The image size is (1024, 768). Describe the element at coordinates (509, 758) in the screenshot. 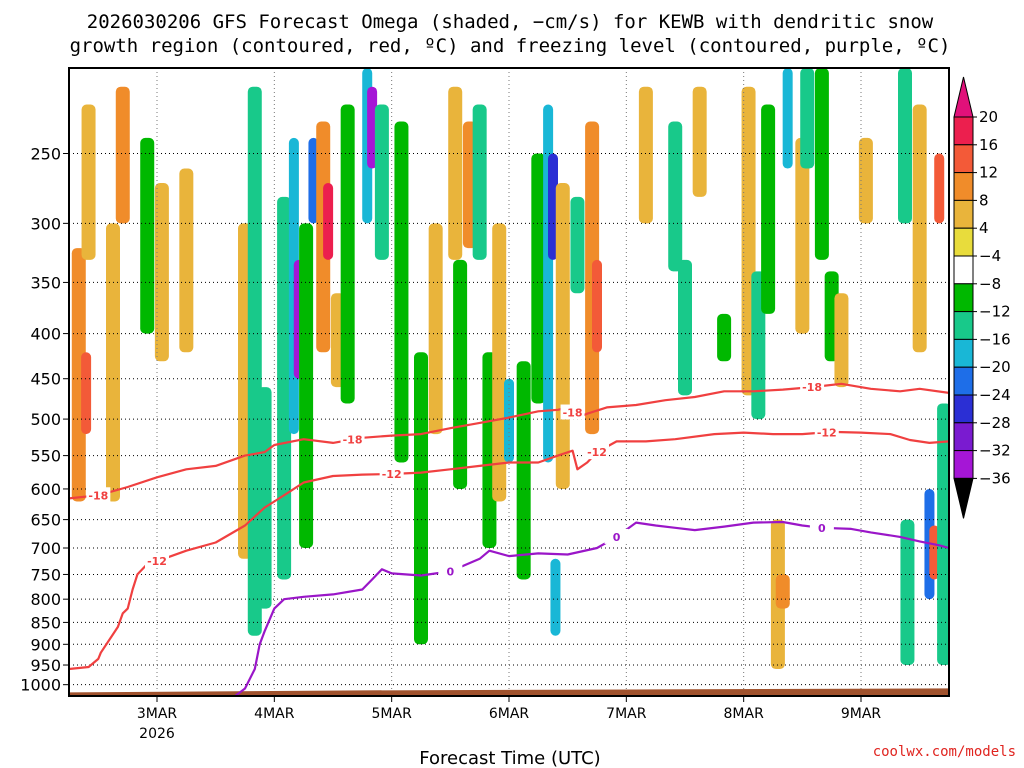

I see `x-axis-label: Forecast Time (UTC)` at that location.